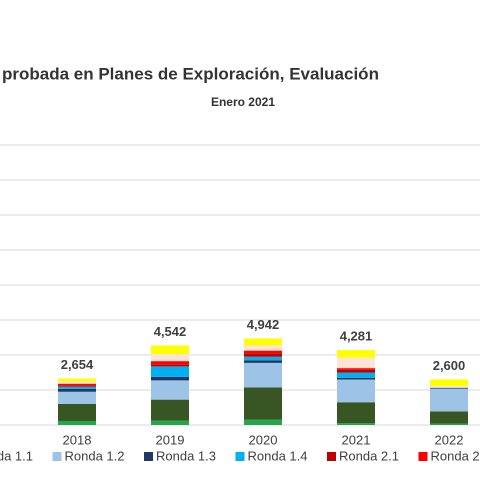 The image size is (480, 480). What do you see at coordinates (16, 455) in the screenshot?
I see `legend-label: Ronda 1.1` at bounding box center [16, 455].